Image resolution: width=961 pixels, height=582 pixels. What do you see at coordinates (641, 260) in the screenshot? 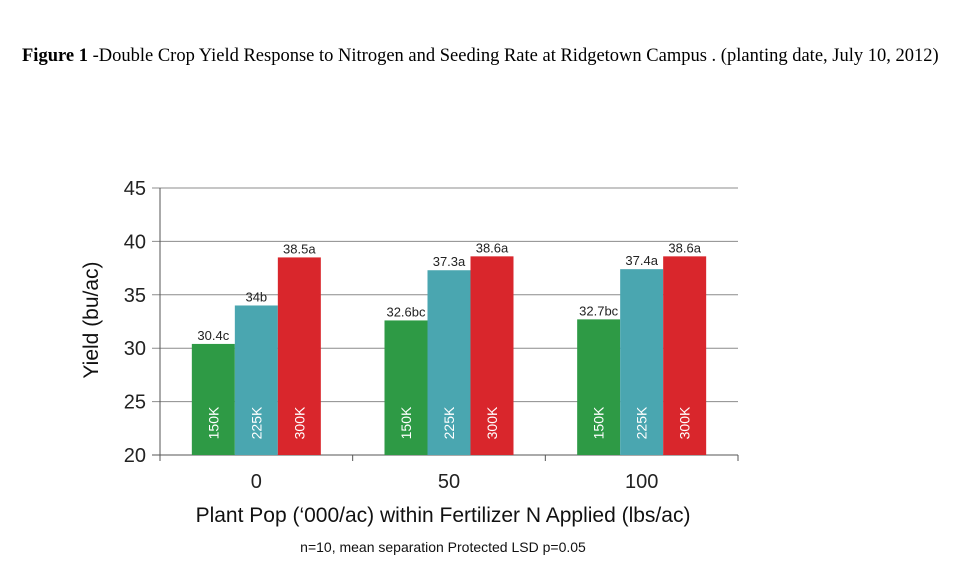
I see `data-label: 37.4a` at bounding box center [641, 260].